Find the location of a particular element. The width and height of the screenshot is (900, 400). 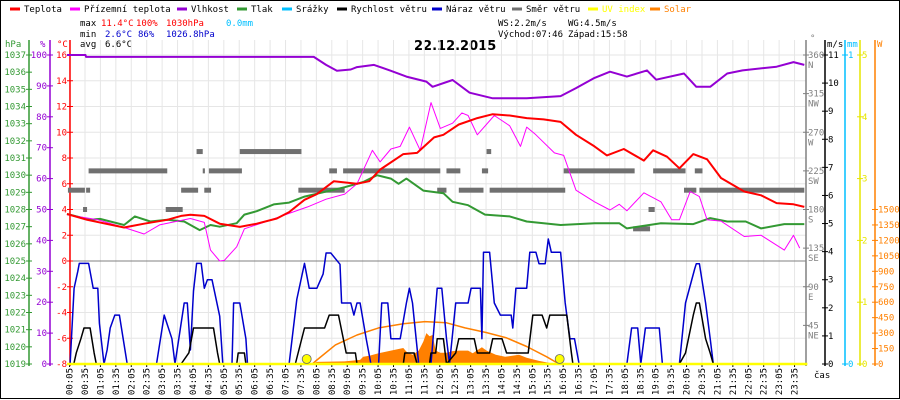

axis-solar-tick-label: 600 is located at coordinates (886, 303).